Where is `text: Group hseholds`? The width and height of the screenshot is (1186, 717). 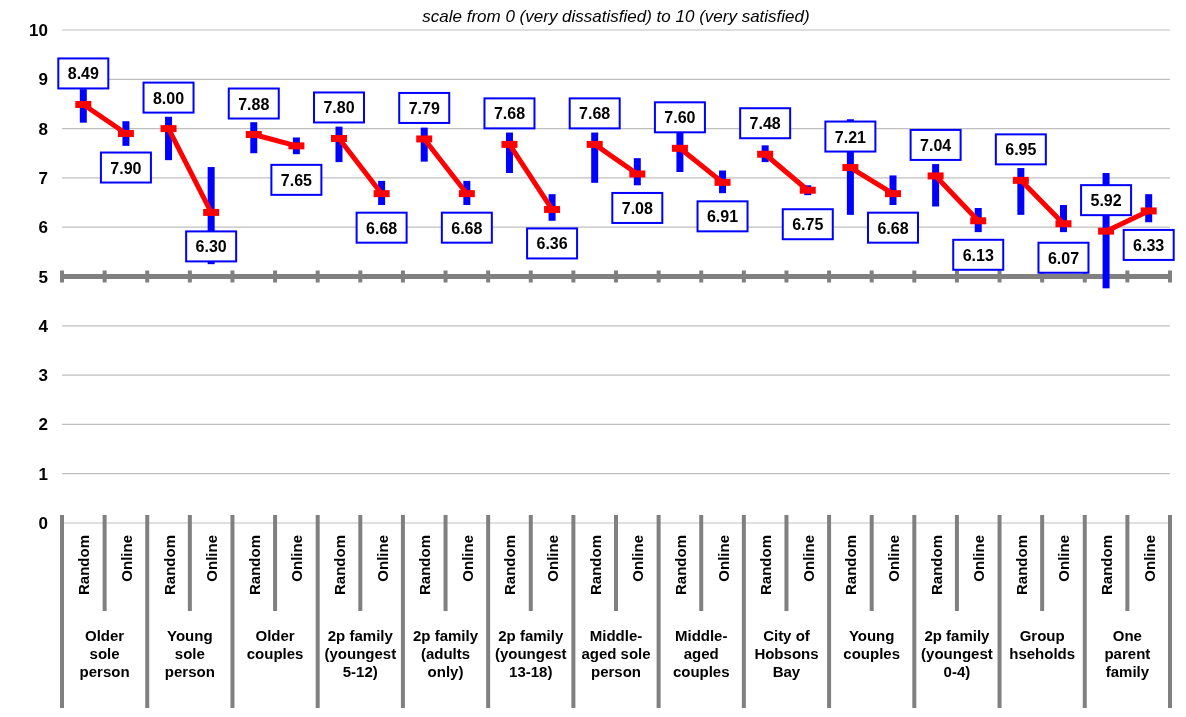 text: Group hseholds is located at coordinates (1042, 644).